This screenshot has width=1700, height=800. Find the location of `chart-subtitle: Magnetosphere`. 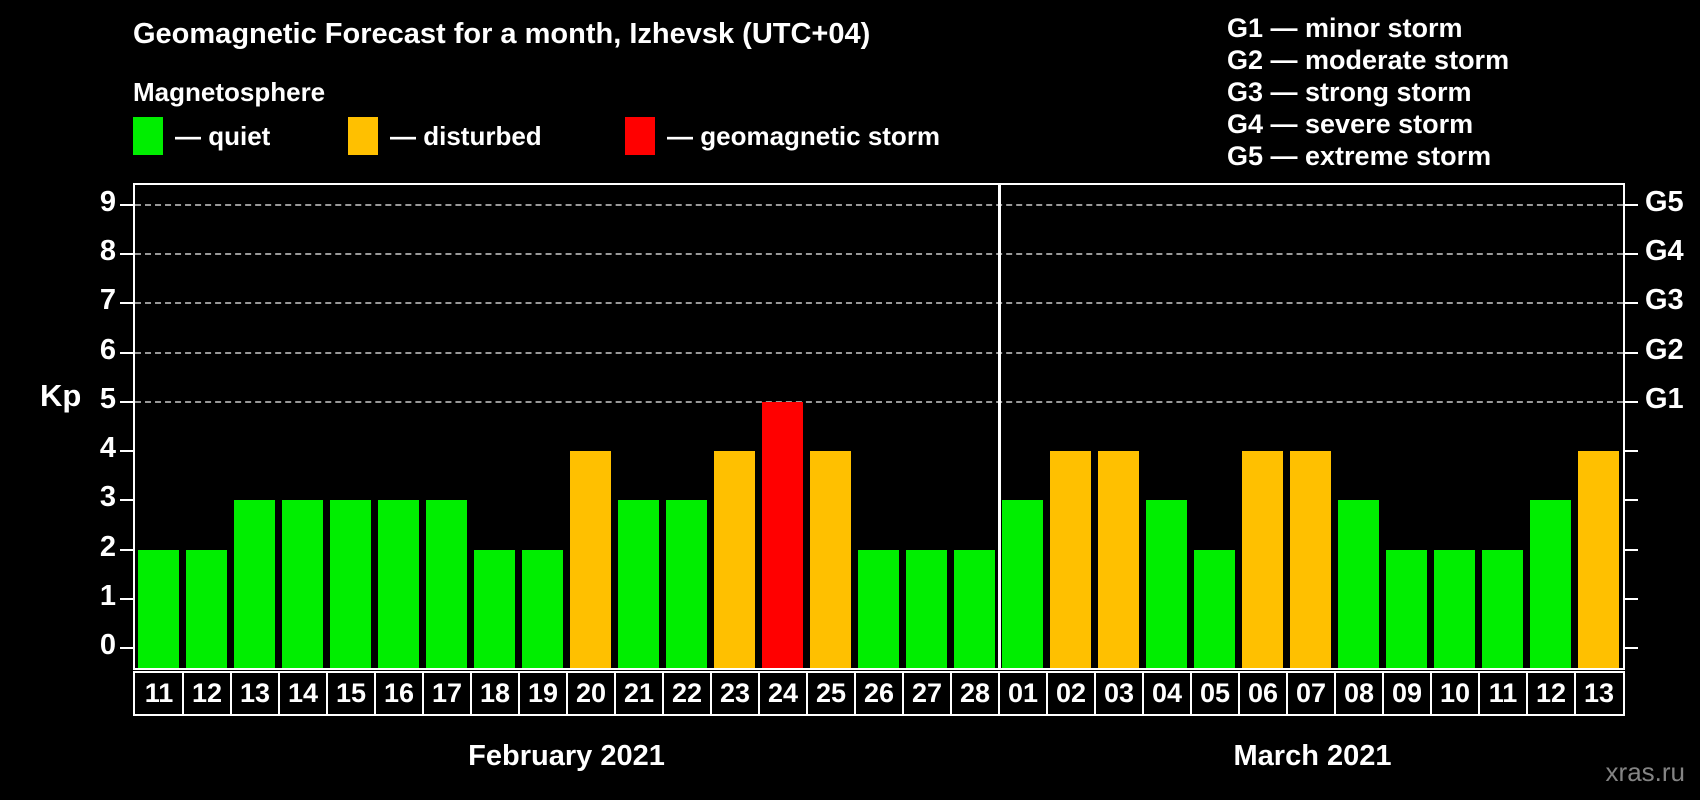

chart-subtitle: Magnetosphere is located at coordinates (229, 92).